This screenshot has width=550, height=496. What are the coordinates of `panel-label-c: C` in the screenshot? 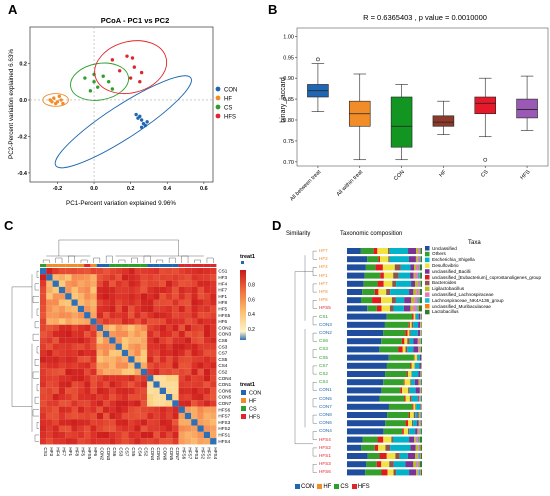 It's located at (9, 225).